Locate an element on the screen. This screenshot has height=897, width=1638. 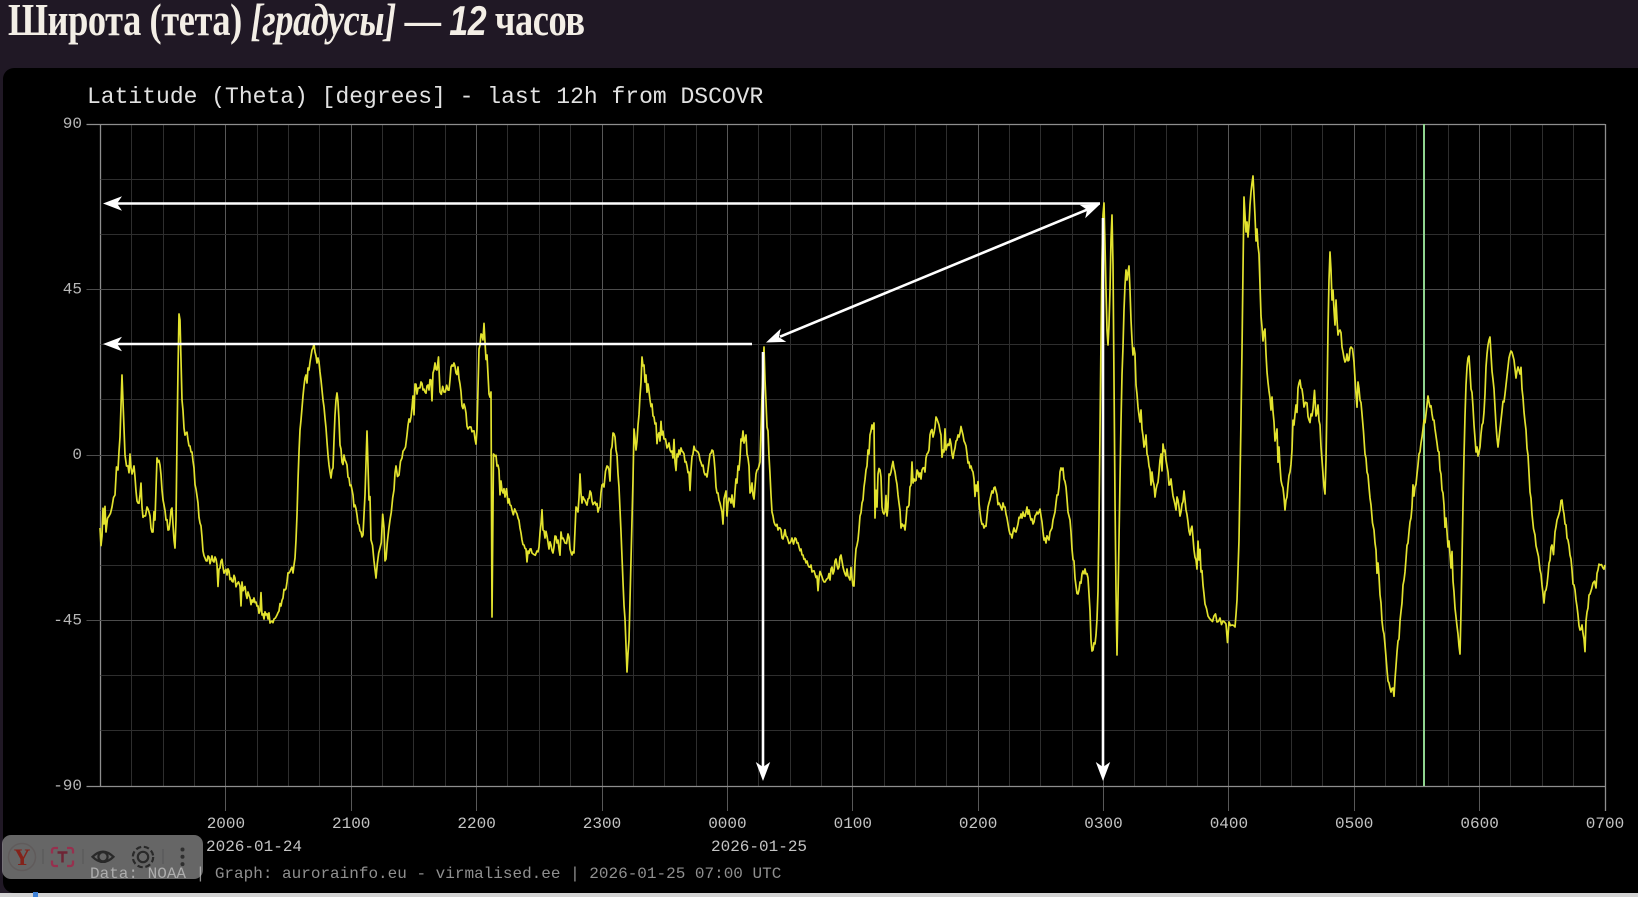
svg-text: 2200 is located at coordinates (476, 824).